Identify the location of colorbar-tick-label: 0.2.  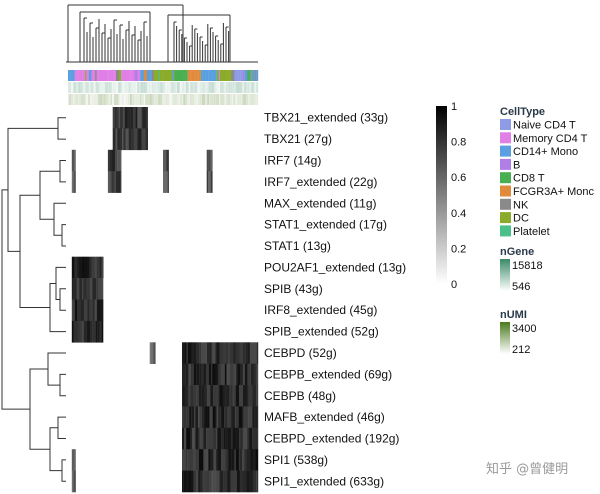
(458, 249).